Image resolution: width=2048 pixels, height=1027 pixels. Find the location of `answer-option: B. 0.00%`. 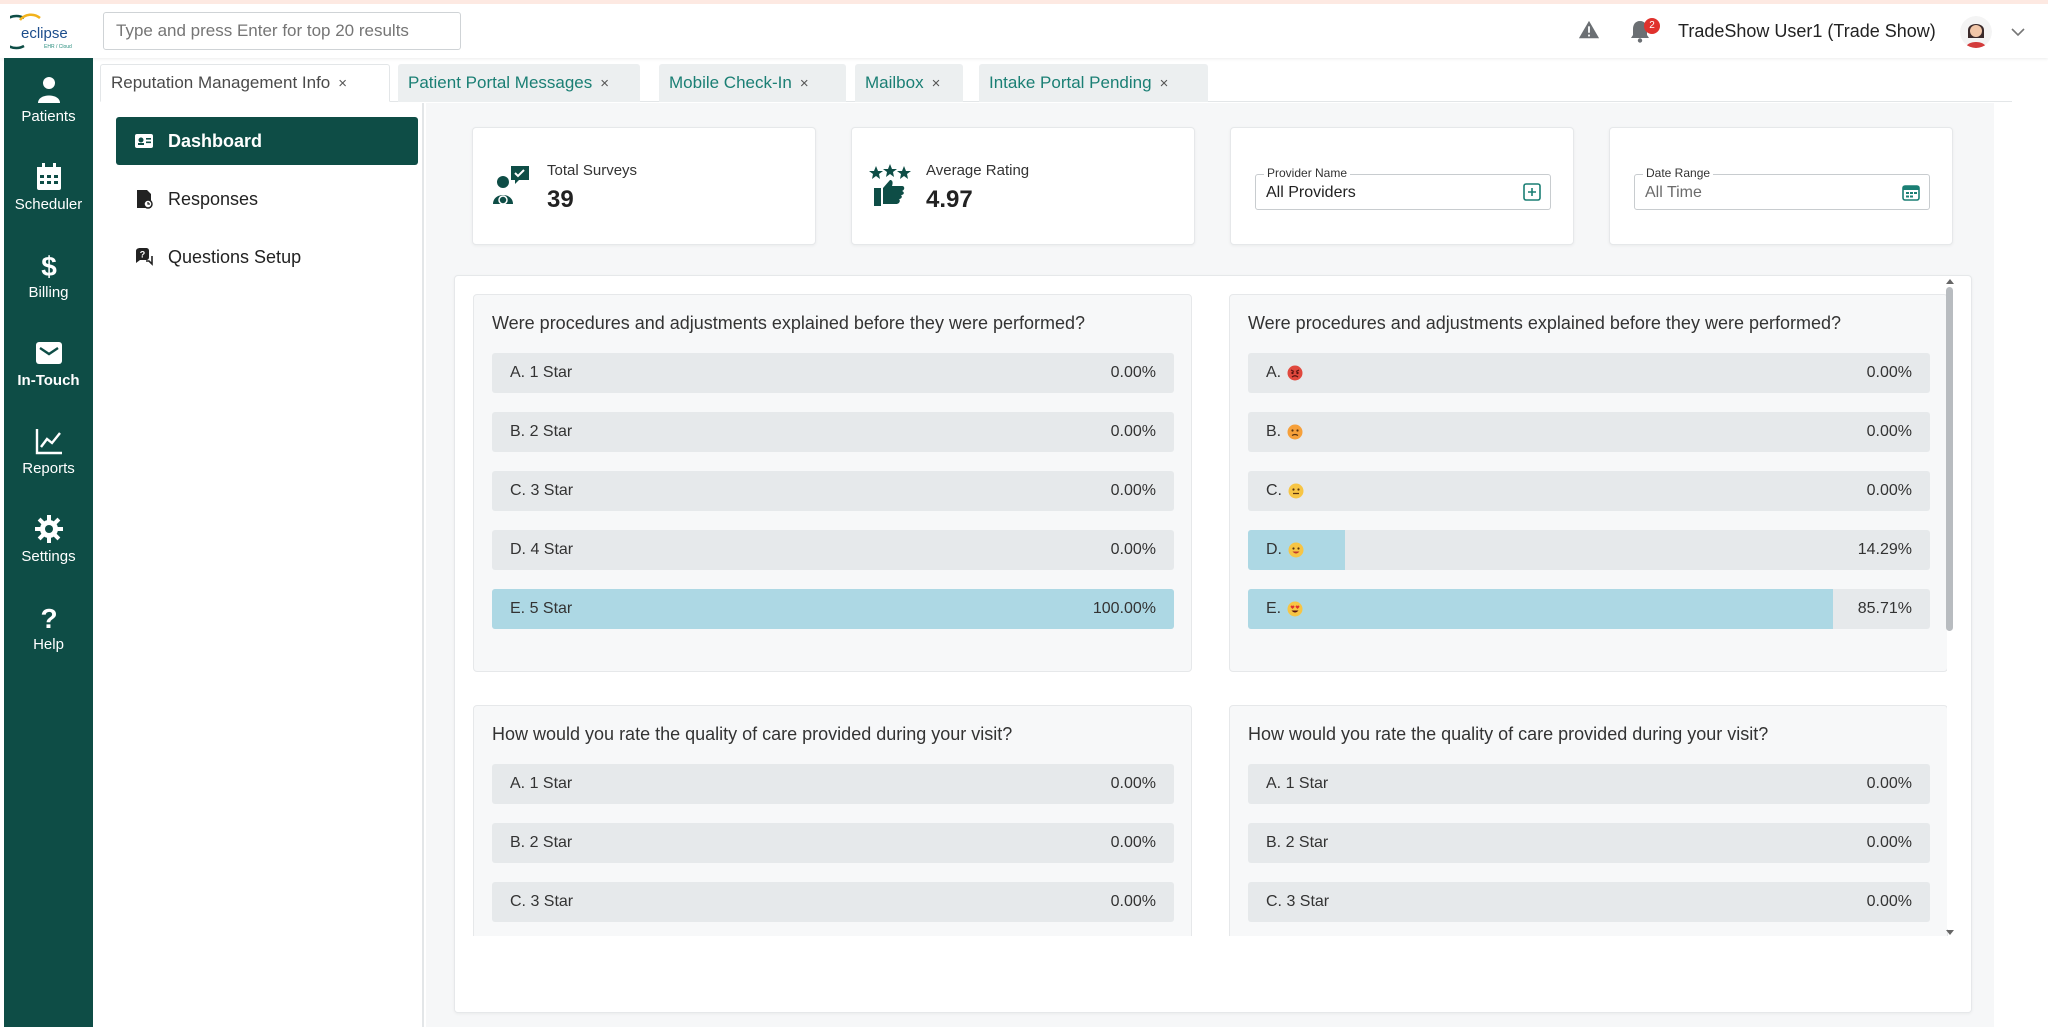

answer-option: B. 0.00% is located at coordinates (1589, 432).